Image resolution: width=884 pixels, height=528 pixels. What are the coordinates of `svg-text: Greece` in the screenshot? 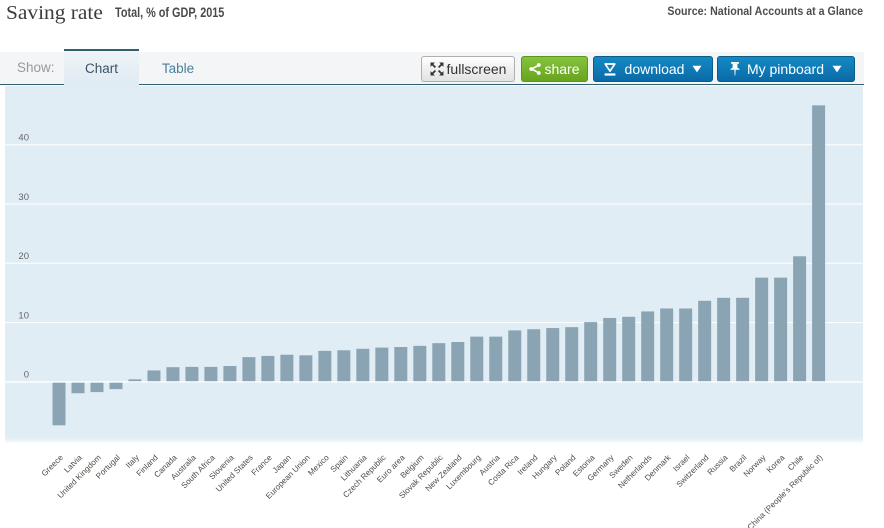 It's located at (52, 465).